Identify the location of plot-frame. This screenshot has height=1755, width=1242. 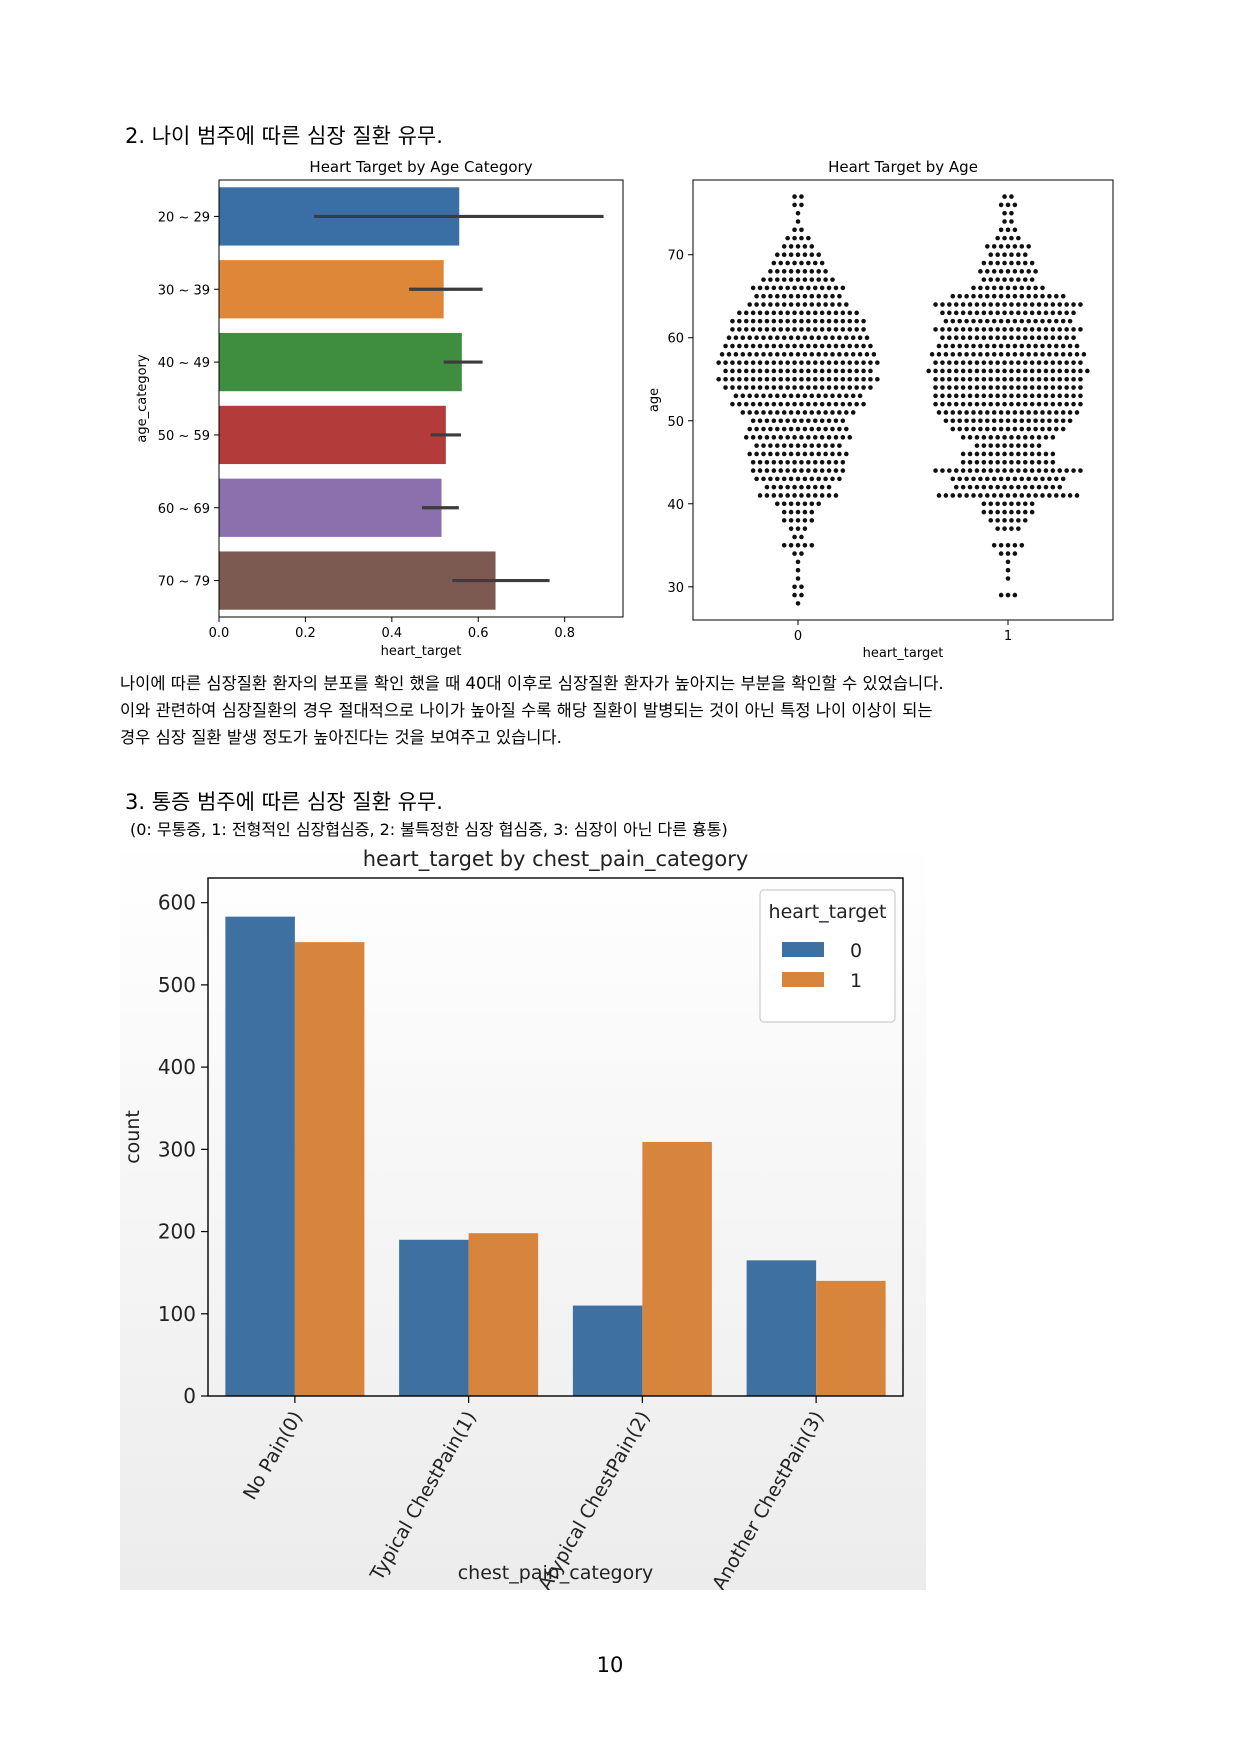
(903, 400).